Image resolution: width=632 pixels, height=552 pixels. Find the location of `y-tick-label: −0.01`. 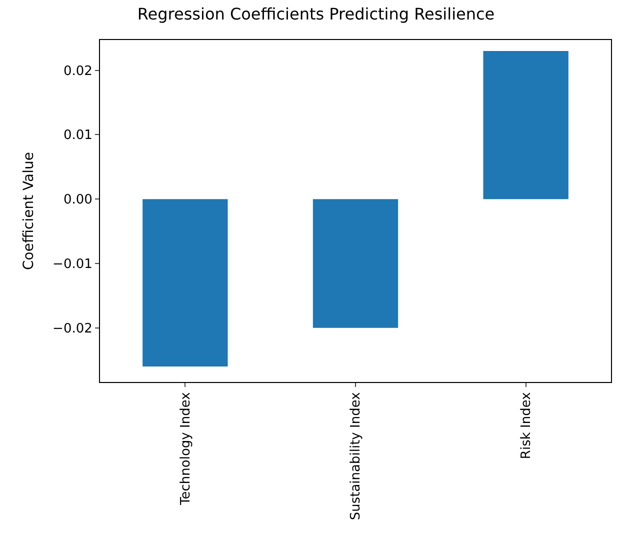

y-tick-label: −0.01 is located at coordinates (72, 264).